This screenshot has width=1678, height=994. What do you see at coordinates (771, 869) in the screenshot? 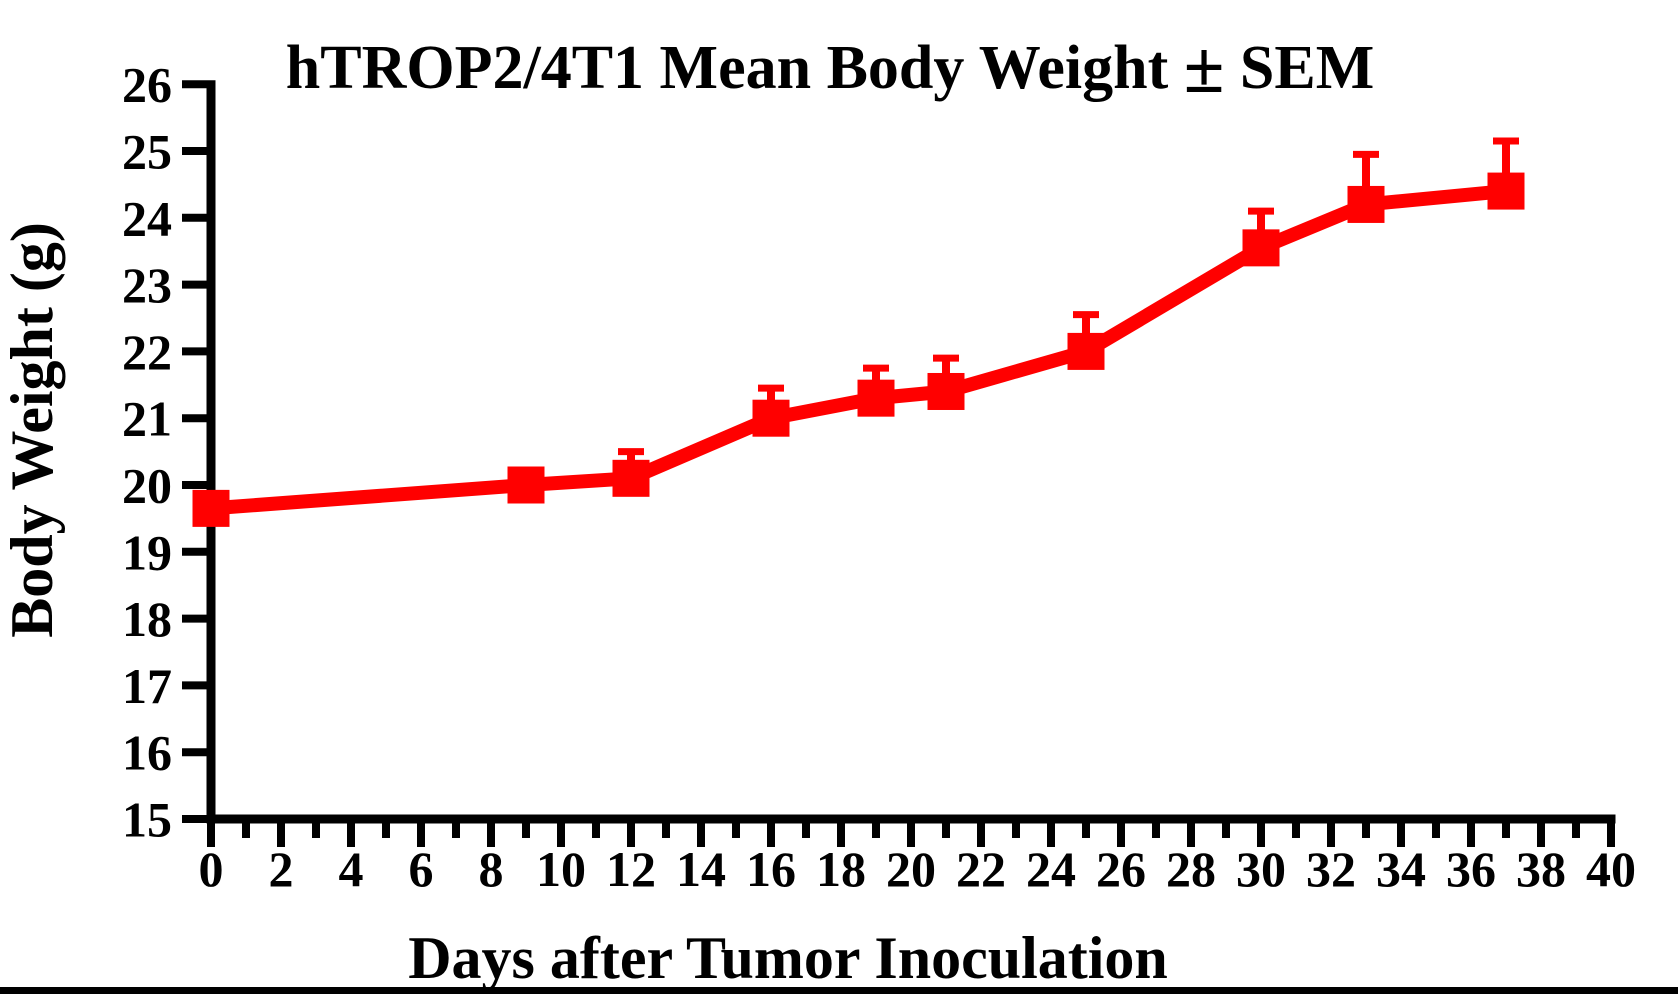
I see `x-tick-label: 16` at bounding box center [771, 869].